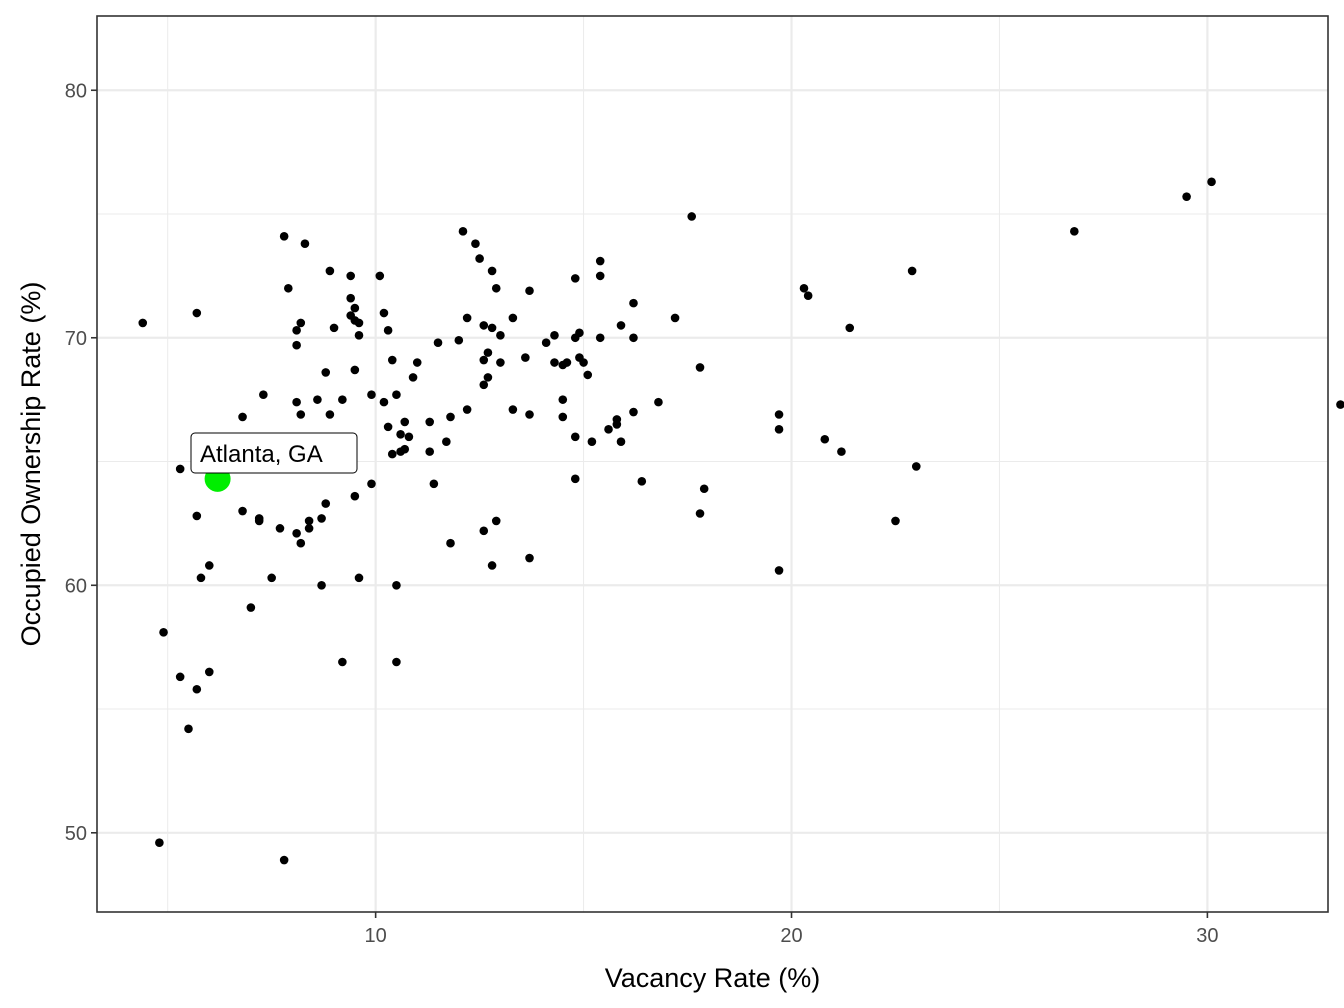 Image resolution: width=1344 pixels, height=1008 pixels. What do you see at coordinates (1207, 936) in the screenshot?
I see `x-tick-label: 30` at bounding box center [1207, 936].